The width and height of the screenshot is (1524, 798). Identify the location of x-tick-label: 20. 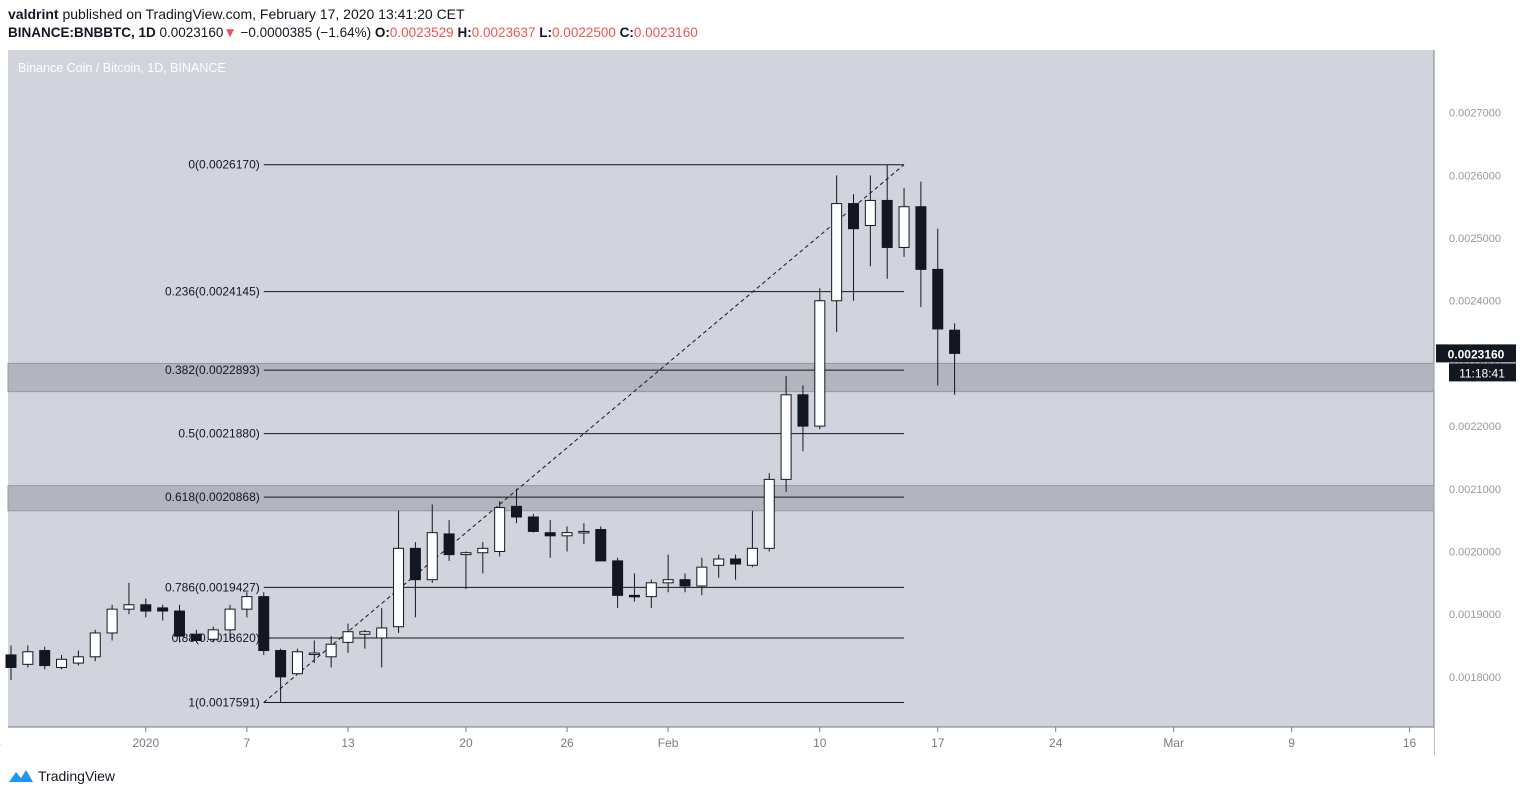
(466, 743).